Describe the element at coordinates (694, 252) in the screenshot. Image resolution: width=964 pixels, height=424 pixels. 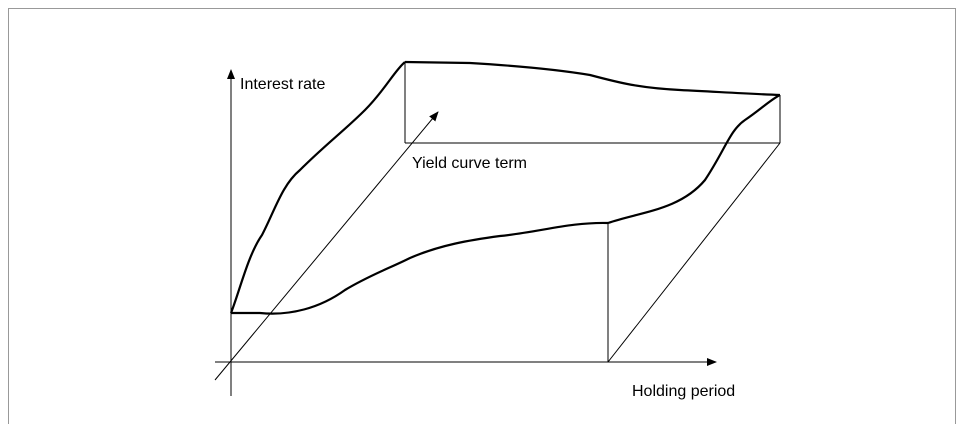
I see `edge` at that location.